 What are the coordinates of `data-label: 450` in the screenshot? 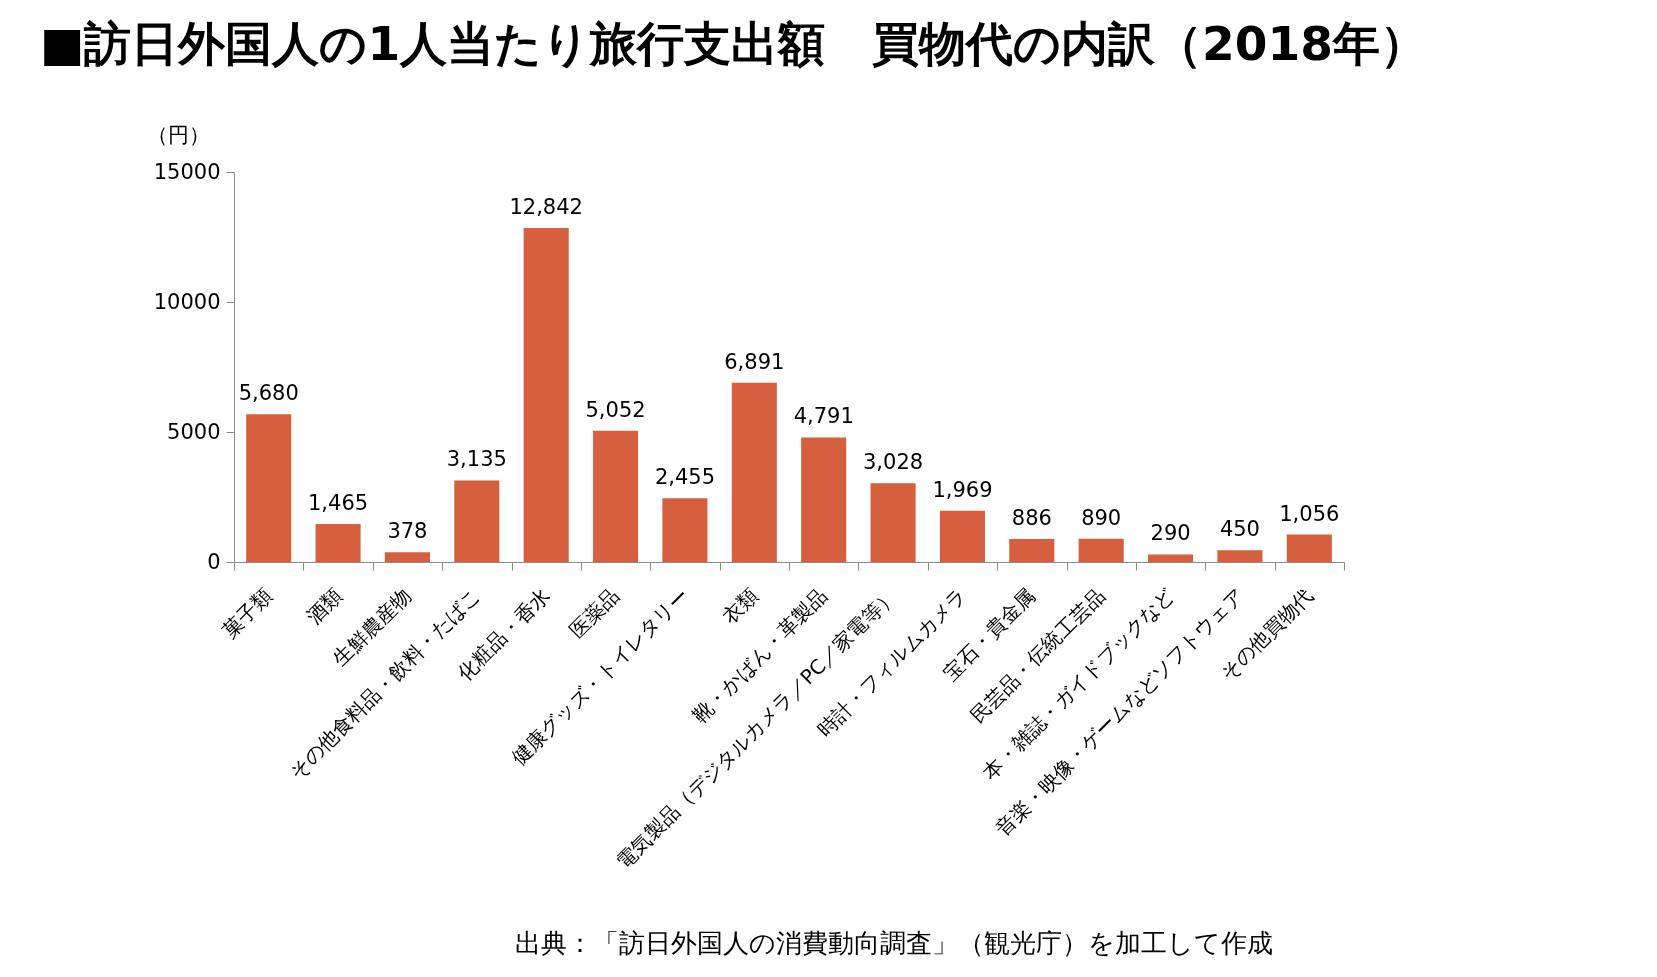 It's located at (1239, 529).